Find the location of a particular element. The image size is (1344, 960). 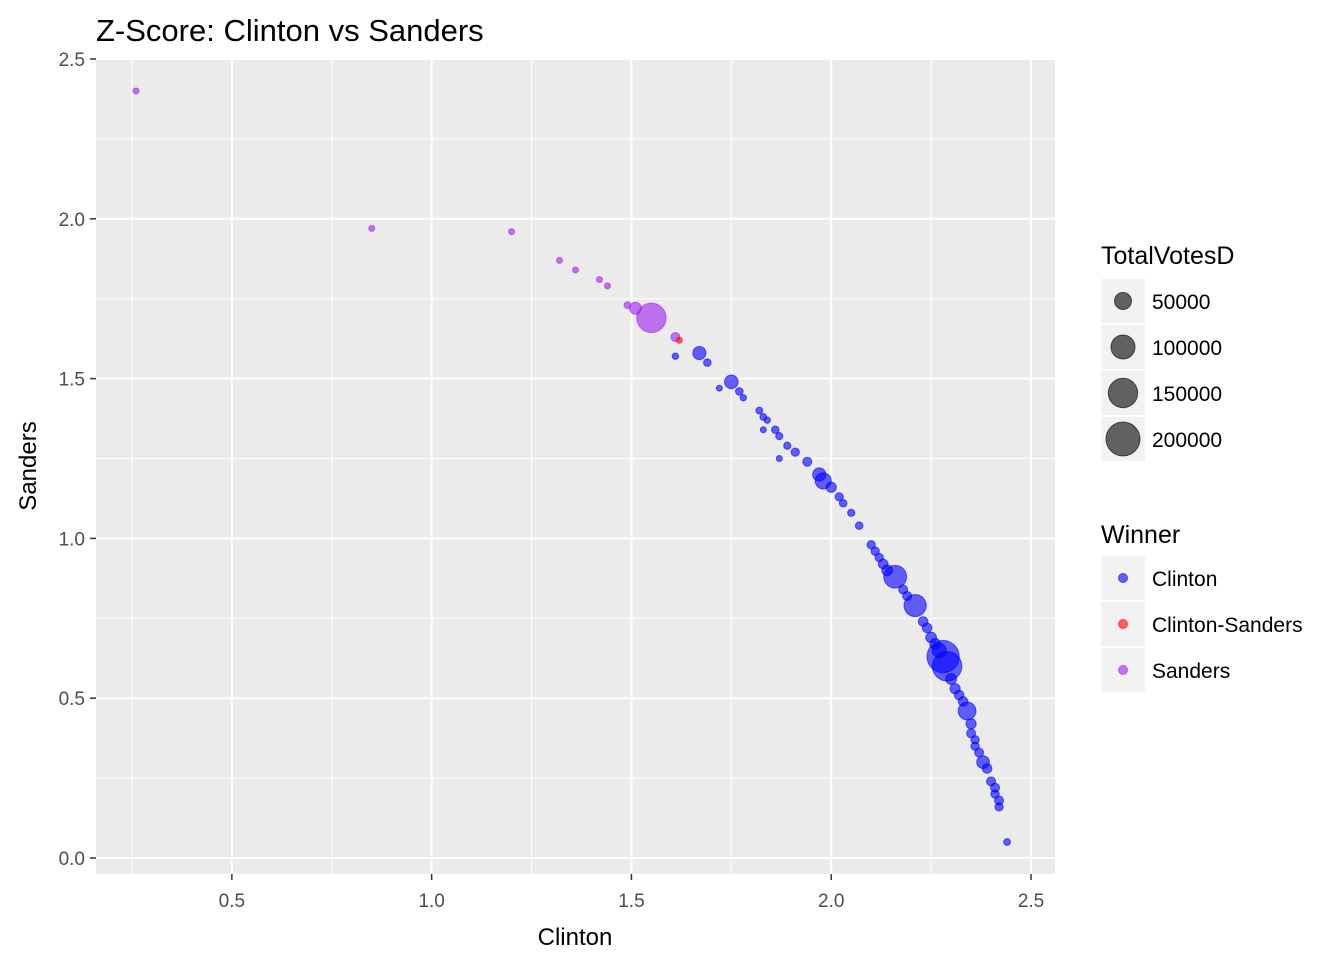

y-tick-label: 2.0 is located at coordinates (72, 220).